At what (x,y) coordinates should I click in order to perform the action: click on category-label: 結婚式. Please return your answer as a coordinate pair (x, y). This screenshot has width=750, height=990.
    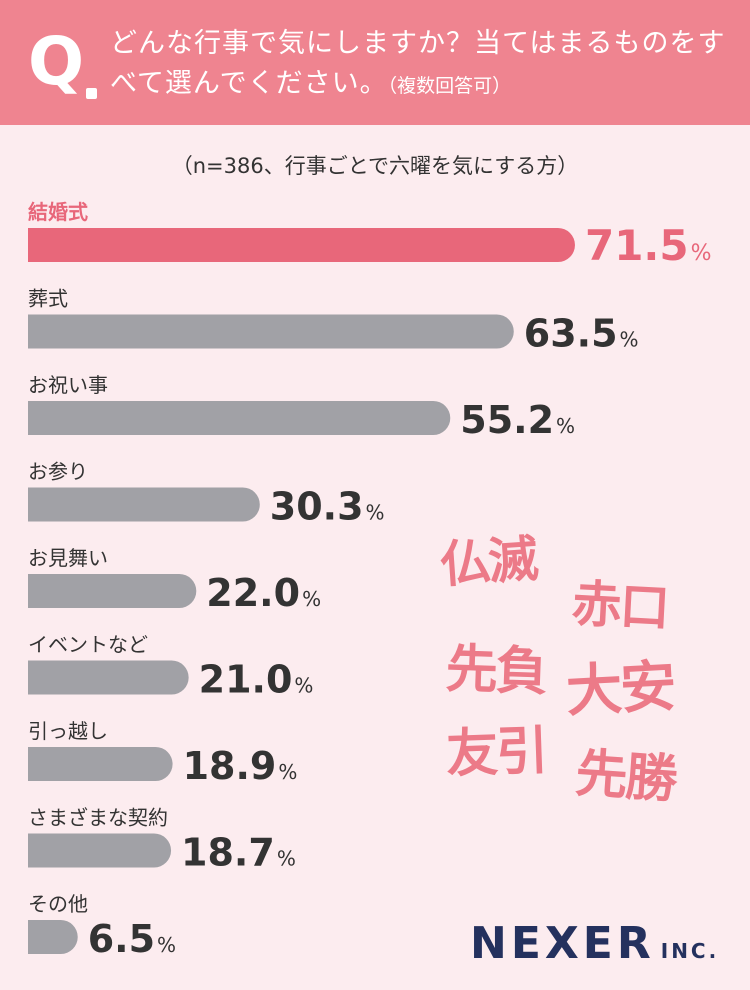
    Looking at the image, I should click on (58, 212).